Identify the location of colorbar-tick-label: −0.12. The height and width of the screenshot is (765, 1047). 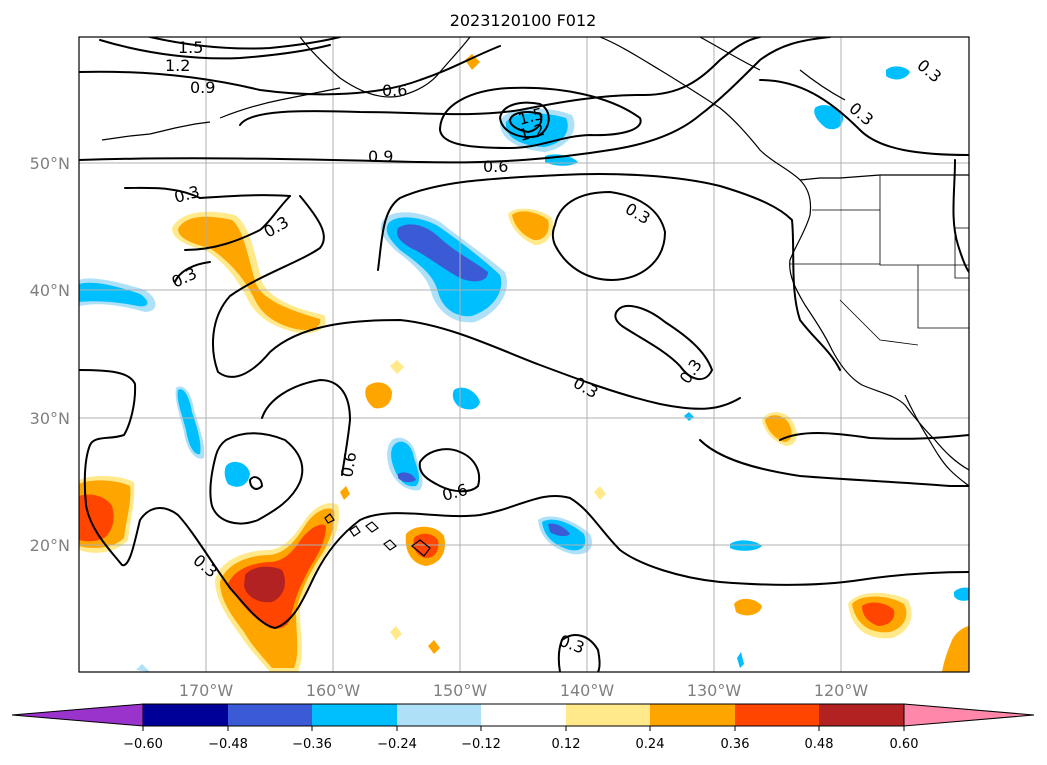
(481, 744).